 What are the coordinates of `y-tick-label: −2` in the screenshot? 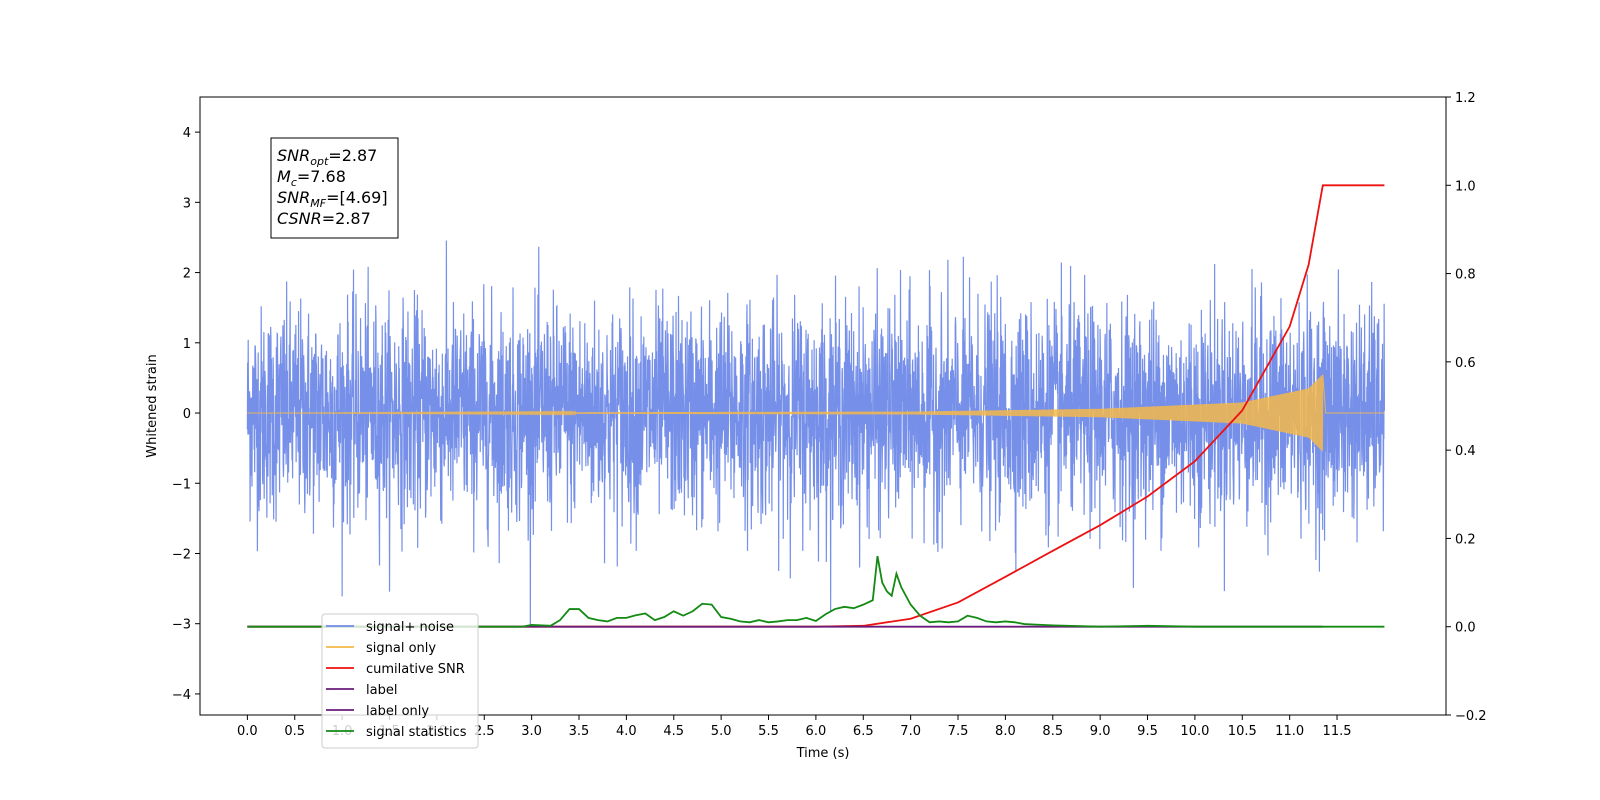 It's located at (181, 554).